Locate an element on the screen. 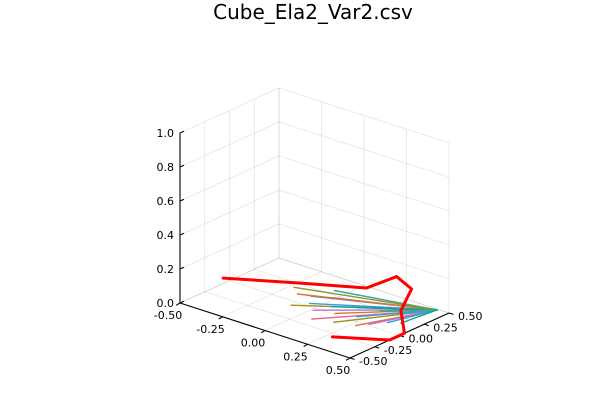  x-tick-label: -0.50 is located at coordinates (168, 315).